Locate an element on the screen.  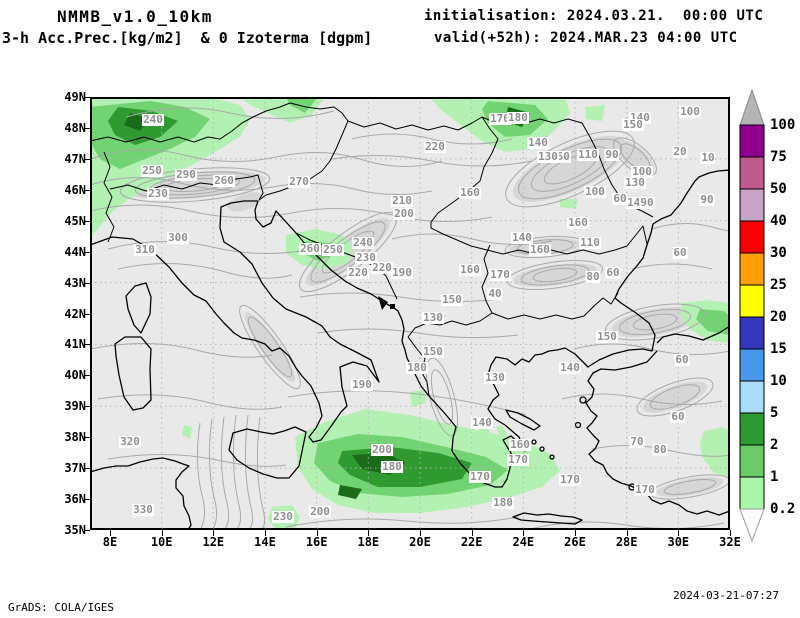
contour-label: 300 is located at coordinates (178, 237).